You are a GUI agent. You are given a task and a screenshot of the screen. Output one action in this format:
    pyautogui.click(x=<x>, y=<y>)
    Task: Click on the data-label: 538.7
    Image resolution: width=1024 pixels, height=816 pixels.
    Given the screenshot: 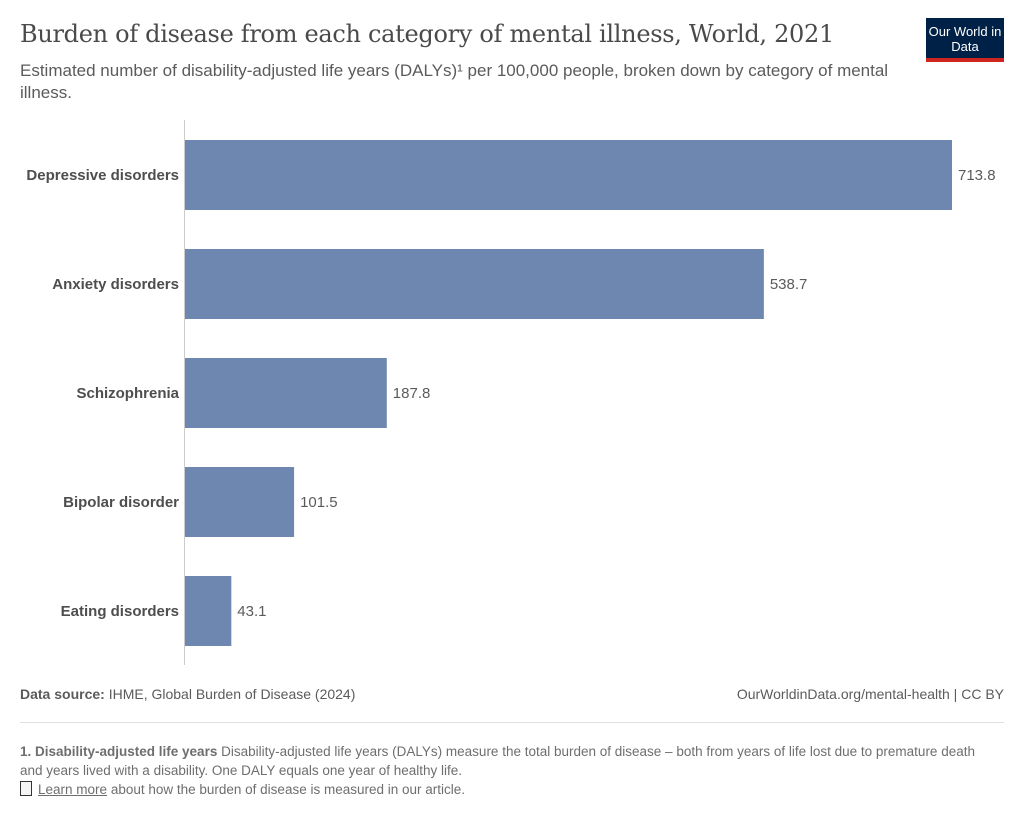 What is the action you would take?
    pyautogui.click(x=789, y=284)
    